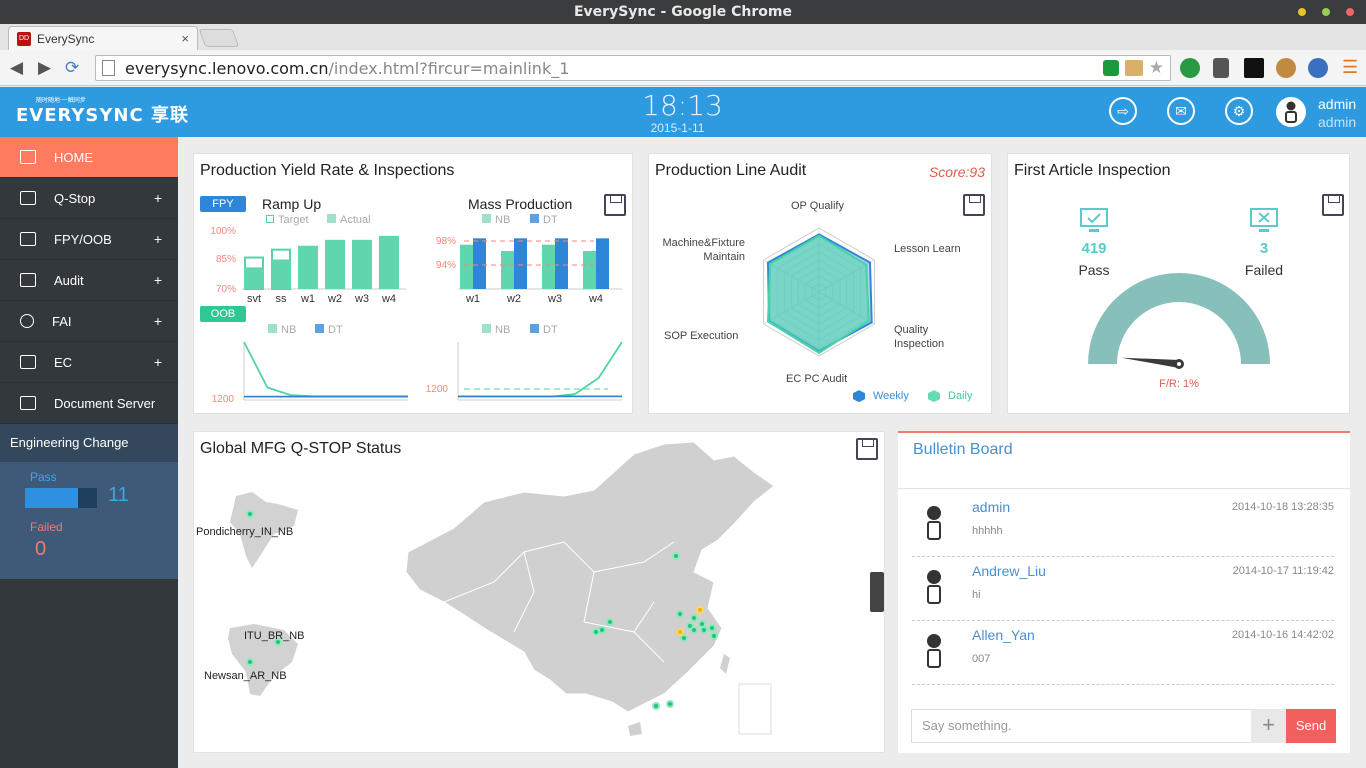 The width and height of the screenshot is (1366, 768). What do you see at coordinates (1268, 726) in the screenshot?
I see `add-attachment-button: +` at bounding box center [1268, 726].